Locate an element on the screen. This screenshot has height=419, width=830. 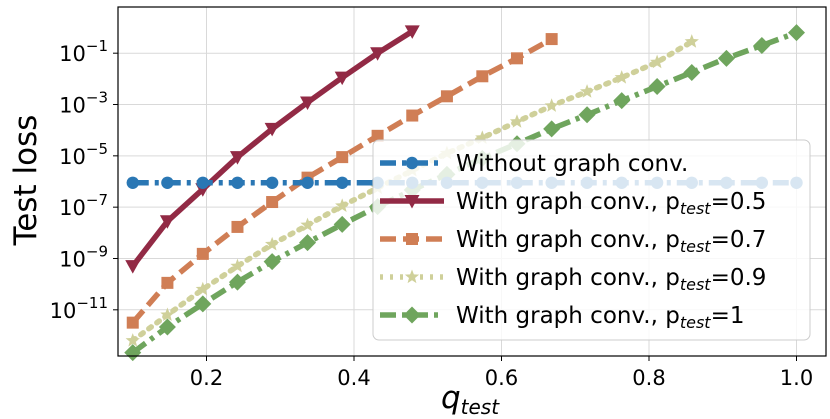
x-axis-label-main: q is located at coordinates (451, 398).